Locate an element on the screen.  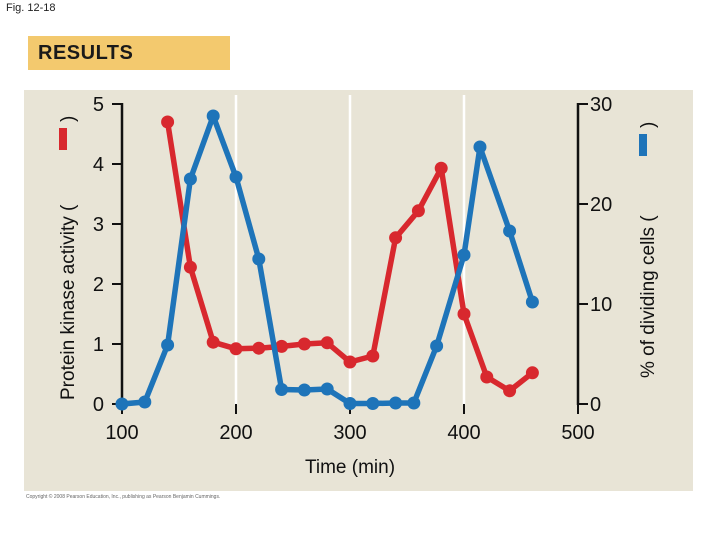
right-axis-title-group: % of dividing cells ( ) is located at coordinates (648, 250).